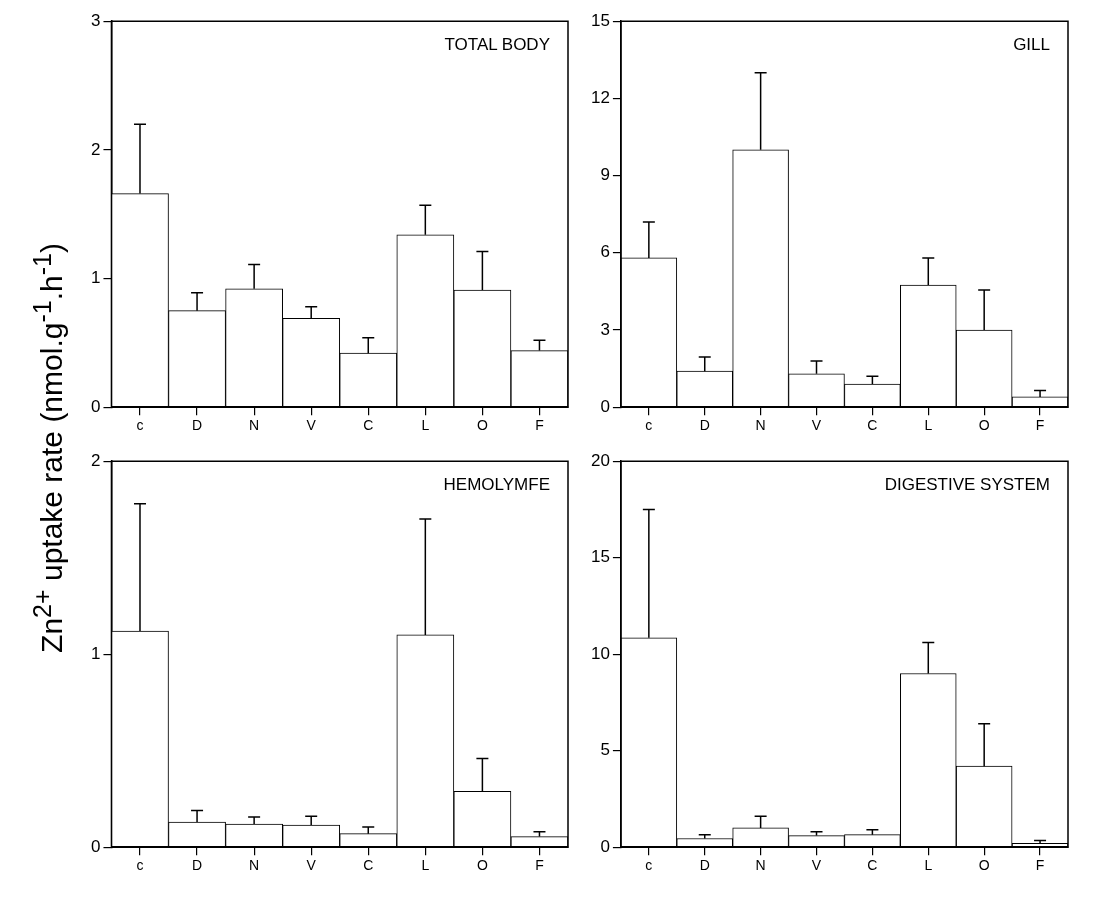 Image resolution: width=1115 pixels, height=908 pixels. Describe the element at coordinates (605, 252) in the screenshot. I see `y-tick-label: 6` at that location.